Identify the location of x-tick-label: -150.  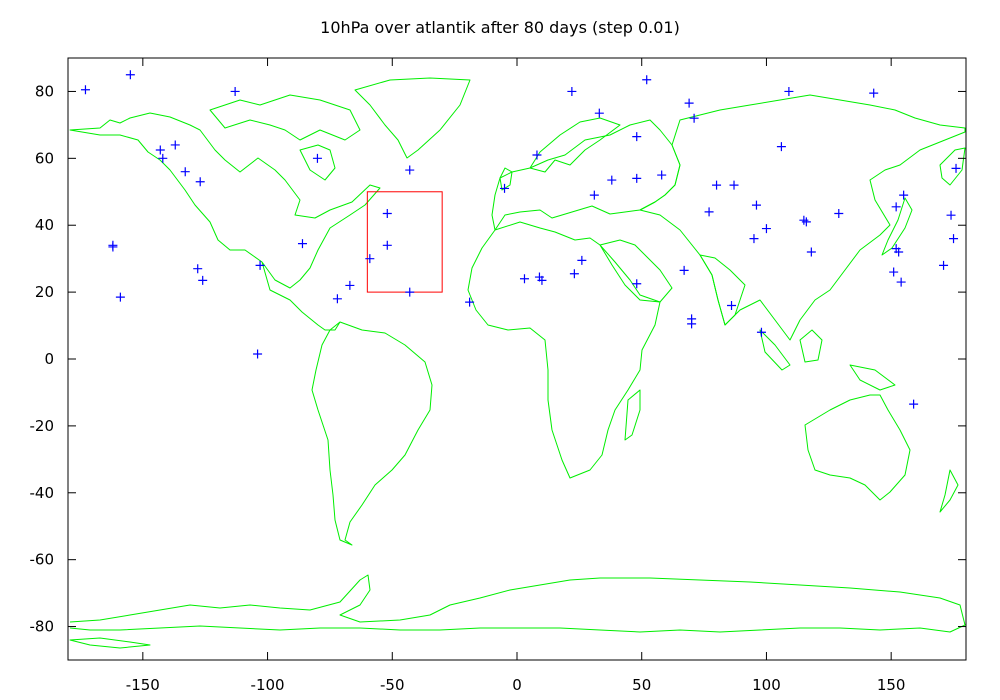
(143, 685).